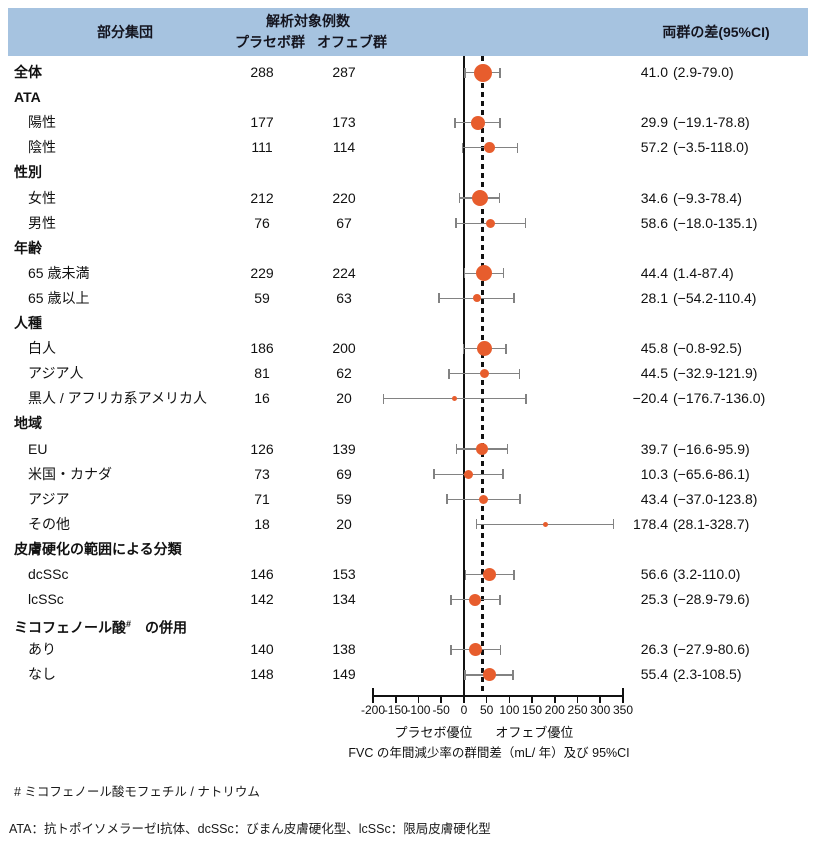  I want to click on placebo-n-value: 146, so click(262, 574).